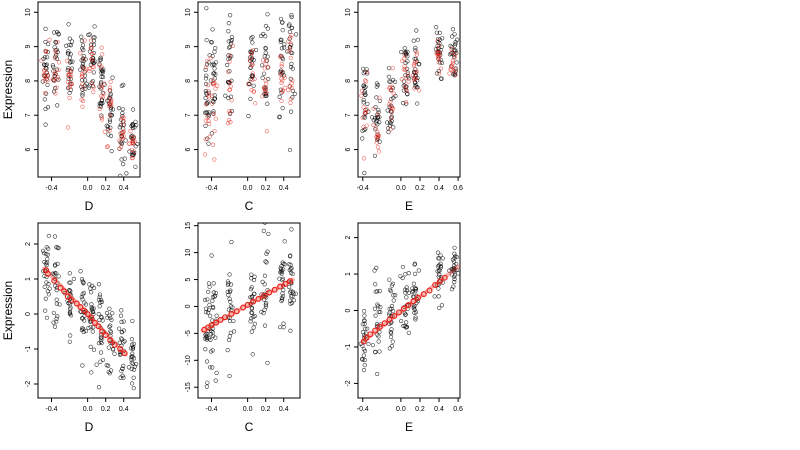 The image size is (800, 450). I want to click on x-tick-label: 0.2, so click(420, 409).